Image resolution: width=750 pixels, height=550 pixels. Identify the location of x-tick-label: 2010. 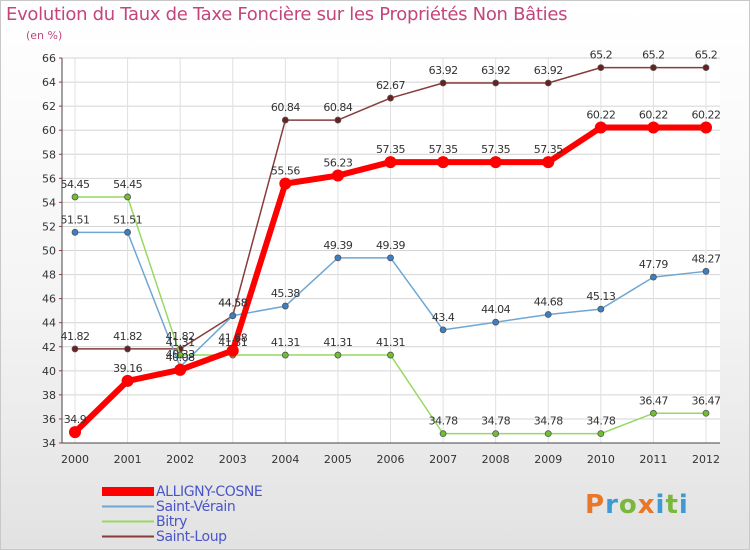
(601, 459).